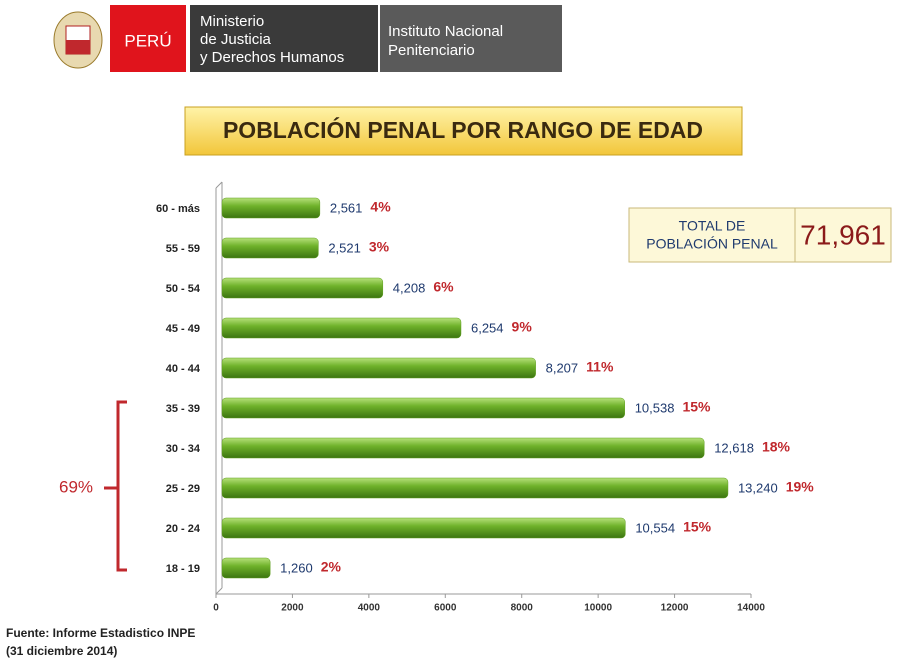 The image size is (899, 671). I want to click on y-tick-label: 18 - 19, so click(183, 569).